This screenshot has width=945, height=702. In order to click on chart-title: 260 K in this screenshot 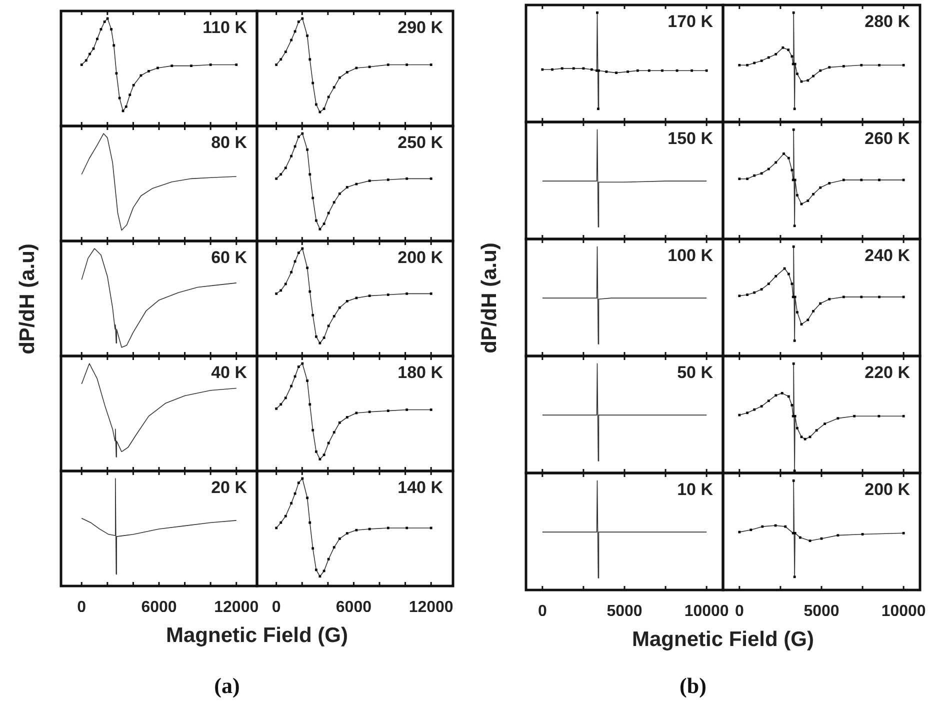, I will do `click(887, 138)`.